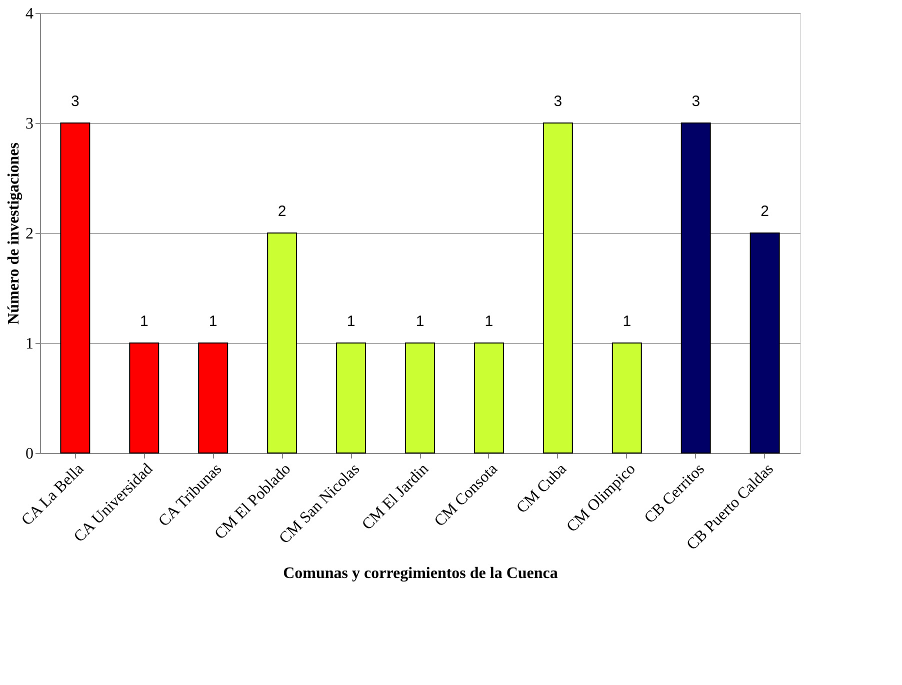  I want to click on y-tick-label: 2, so click(30, 234).